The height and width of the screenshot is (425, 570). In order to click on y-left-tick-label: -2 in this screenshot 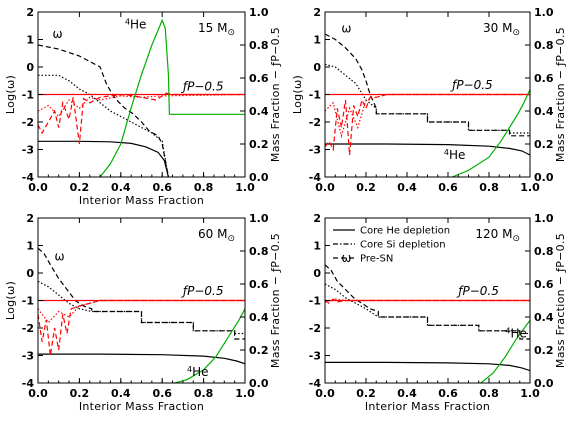, I will do `click(315, 122)`.